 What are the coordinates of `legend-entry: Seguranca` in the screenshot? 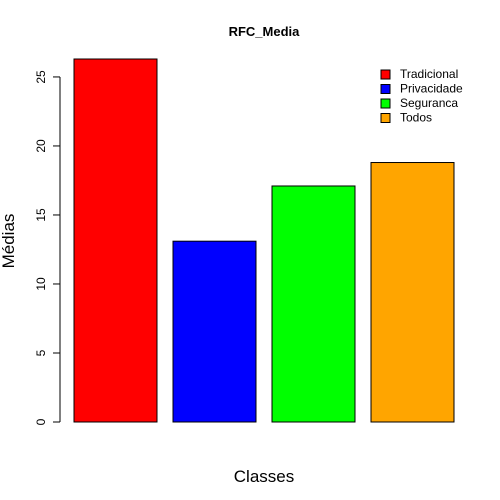 It's located at (429, 103).